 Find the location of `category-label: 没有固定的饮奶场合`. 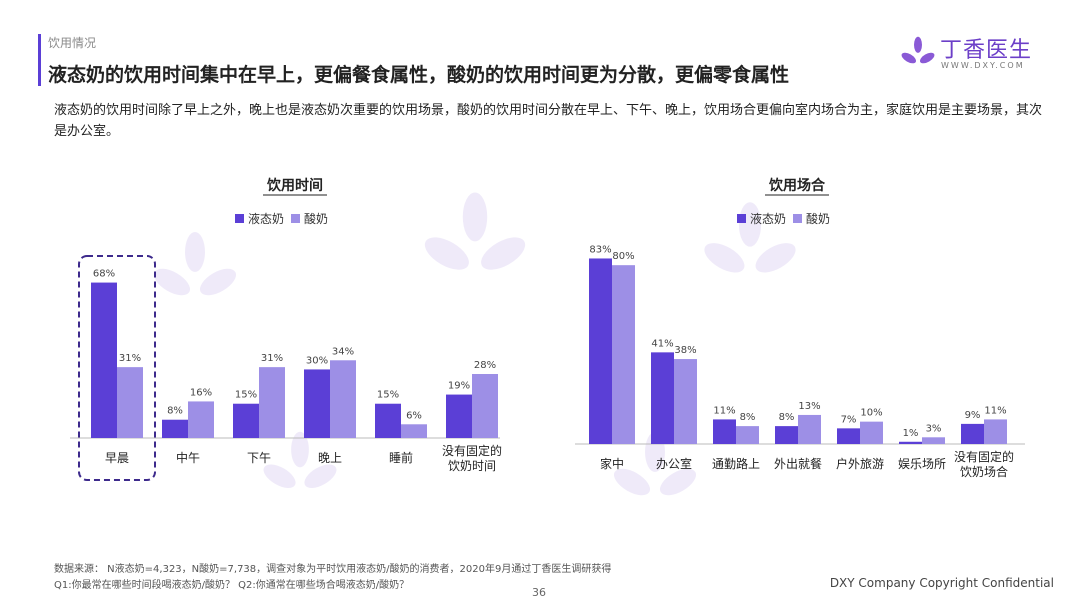

category-label: 没有固定的饮奶场合 is located at coordinates (984, 464).